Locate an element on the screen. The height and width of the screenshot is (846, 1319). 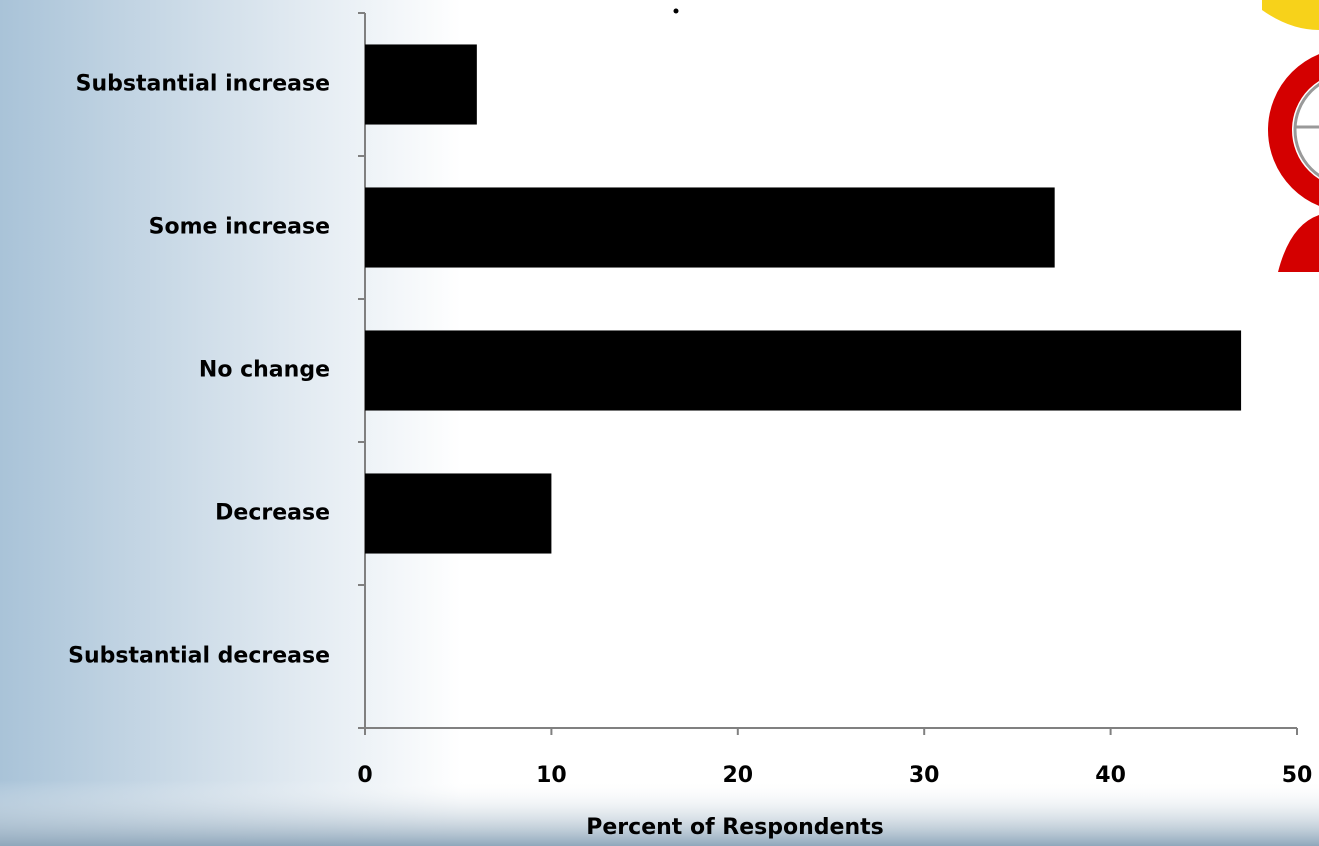
title-dot is located at coordinates (676, 11).